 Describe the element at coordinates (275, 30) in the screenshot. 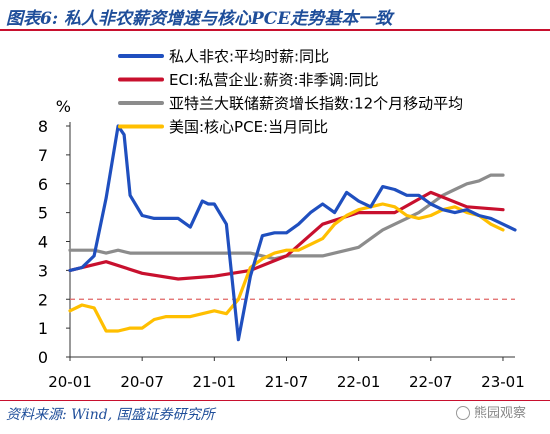

I see `title-divider` at that location.